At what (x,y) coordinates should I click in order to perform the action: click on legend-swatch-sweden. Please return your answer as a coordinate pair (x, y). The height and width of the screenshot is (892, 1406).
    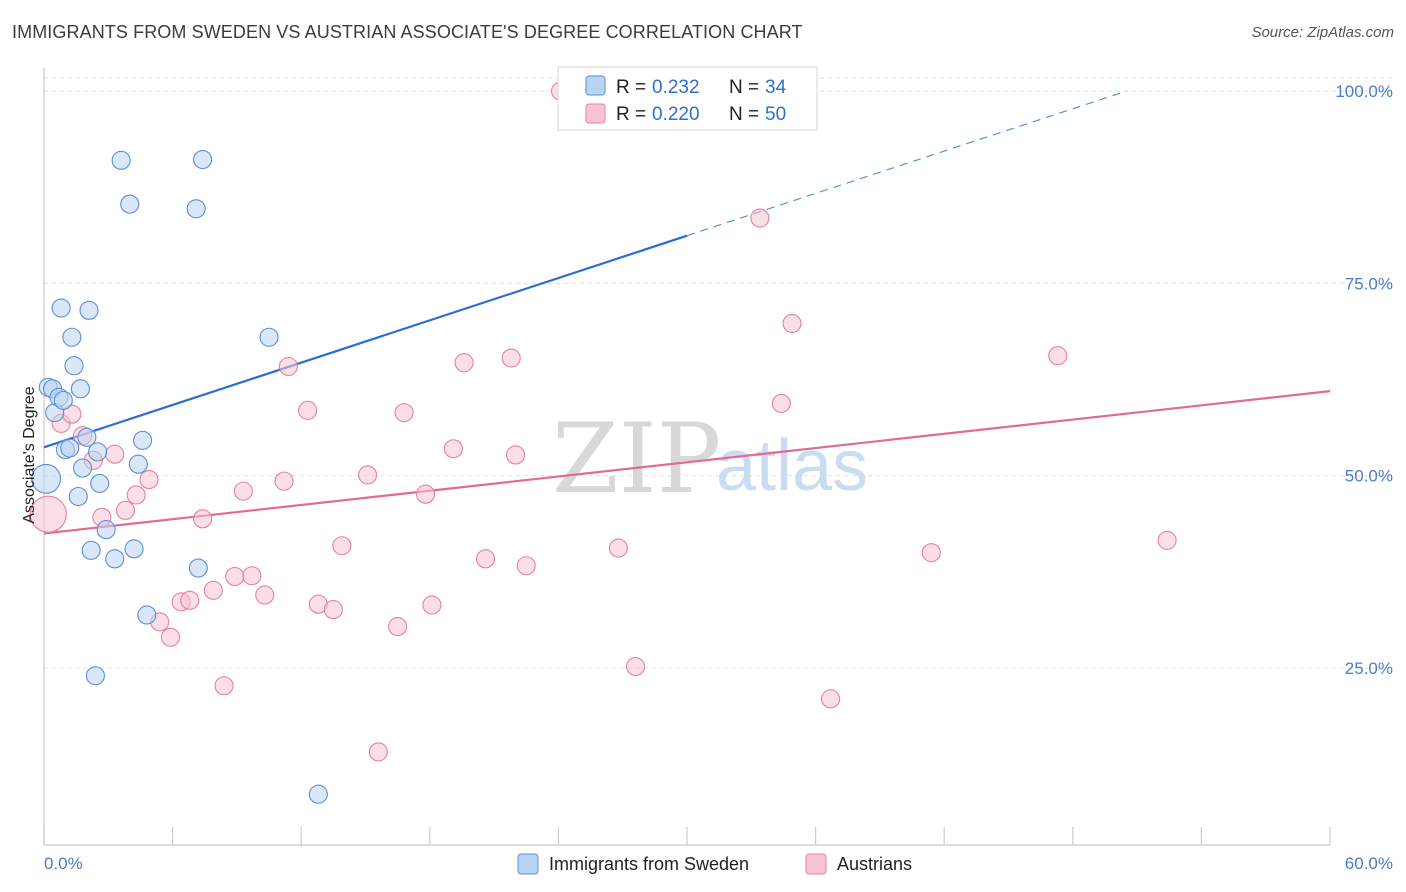
    Looking at the image, I should click on (595, 85).